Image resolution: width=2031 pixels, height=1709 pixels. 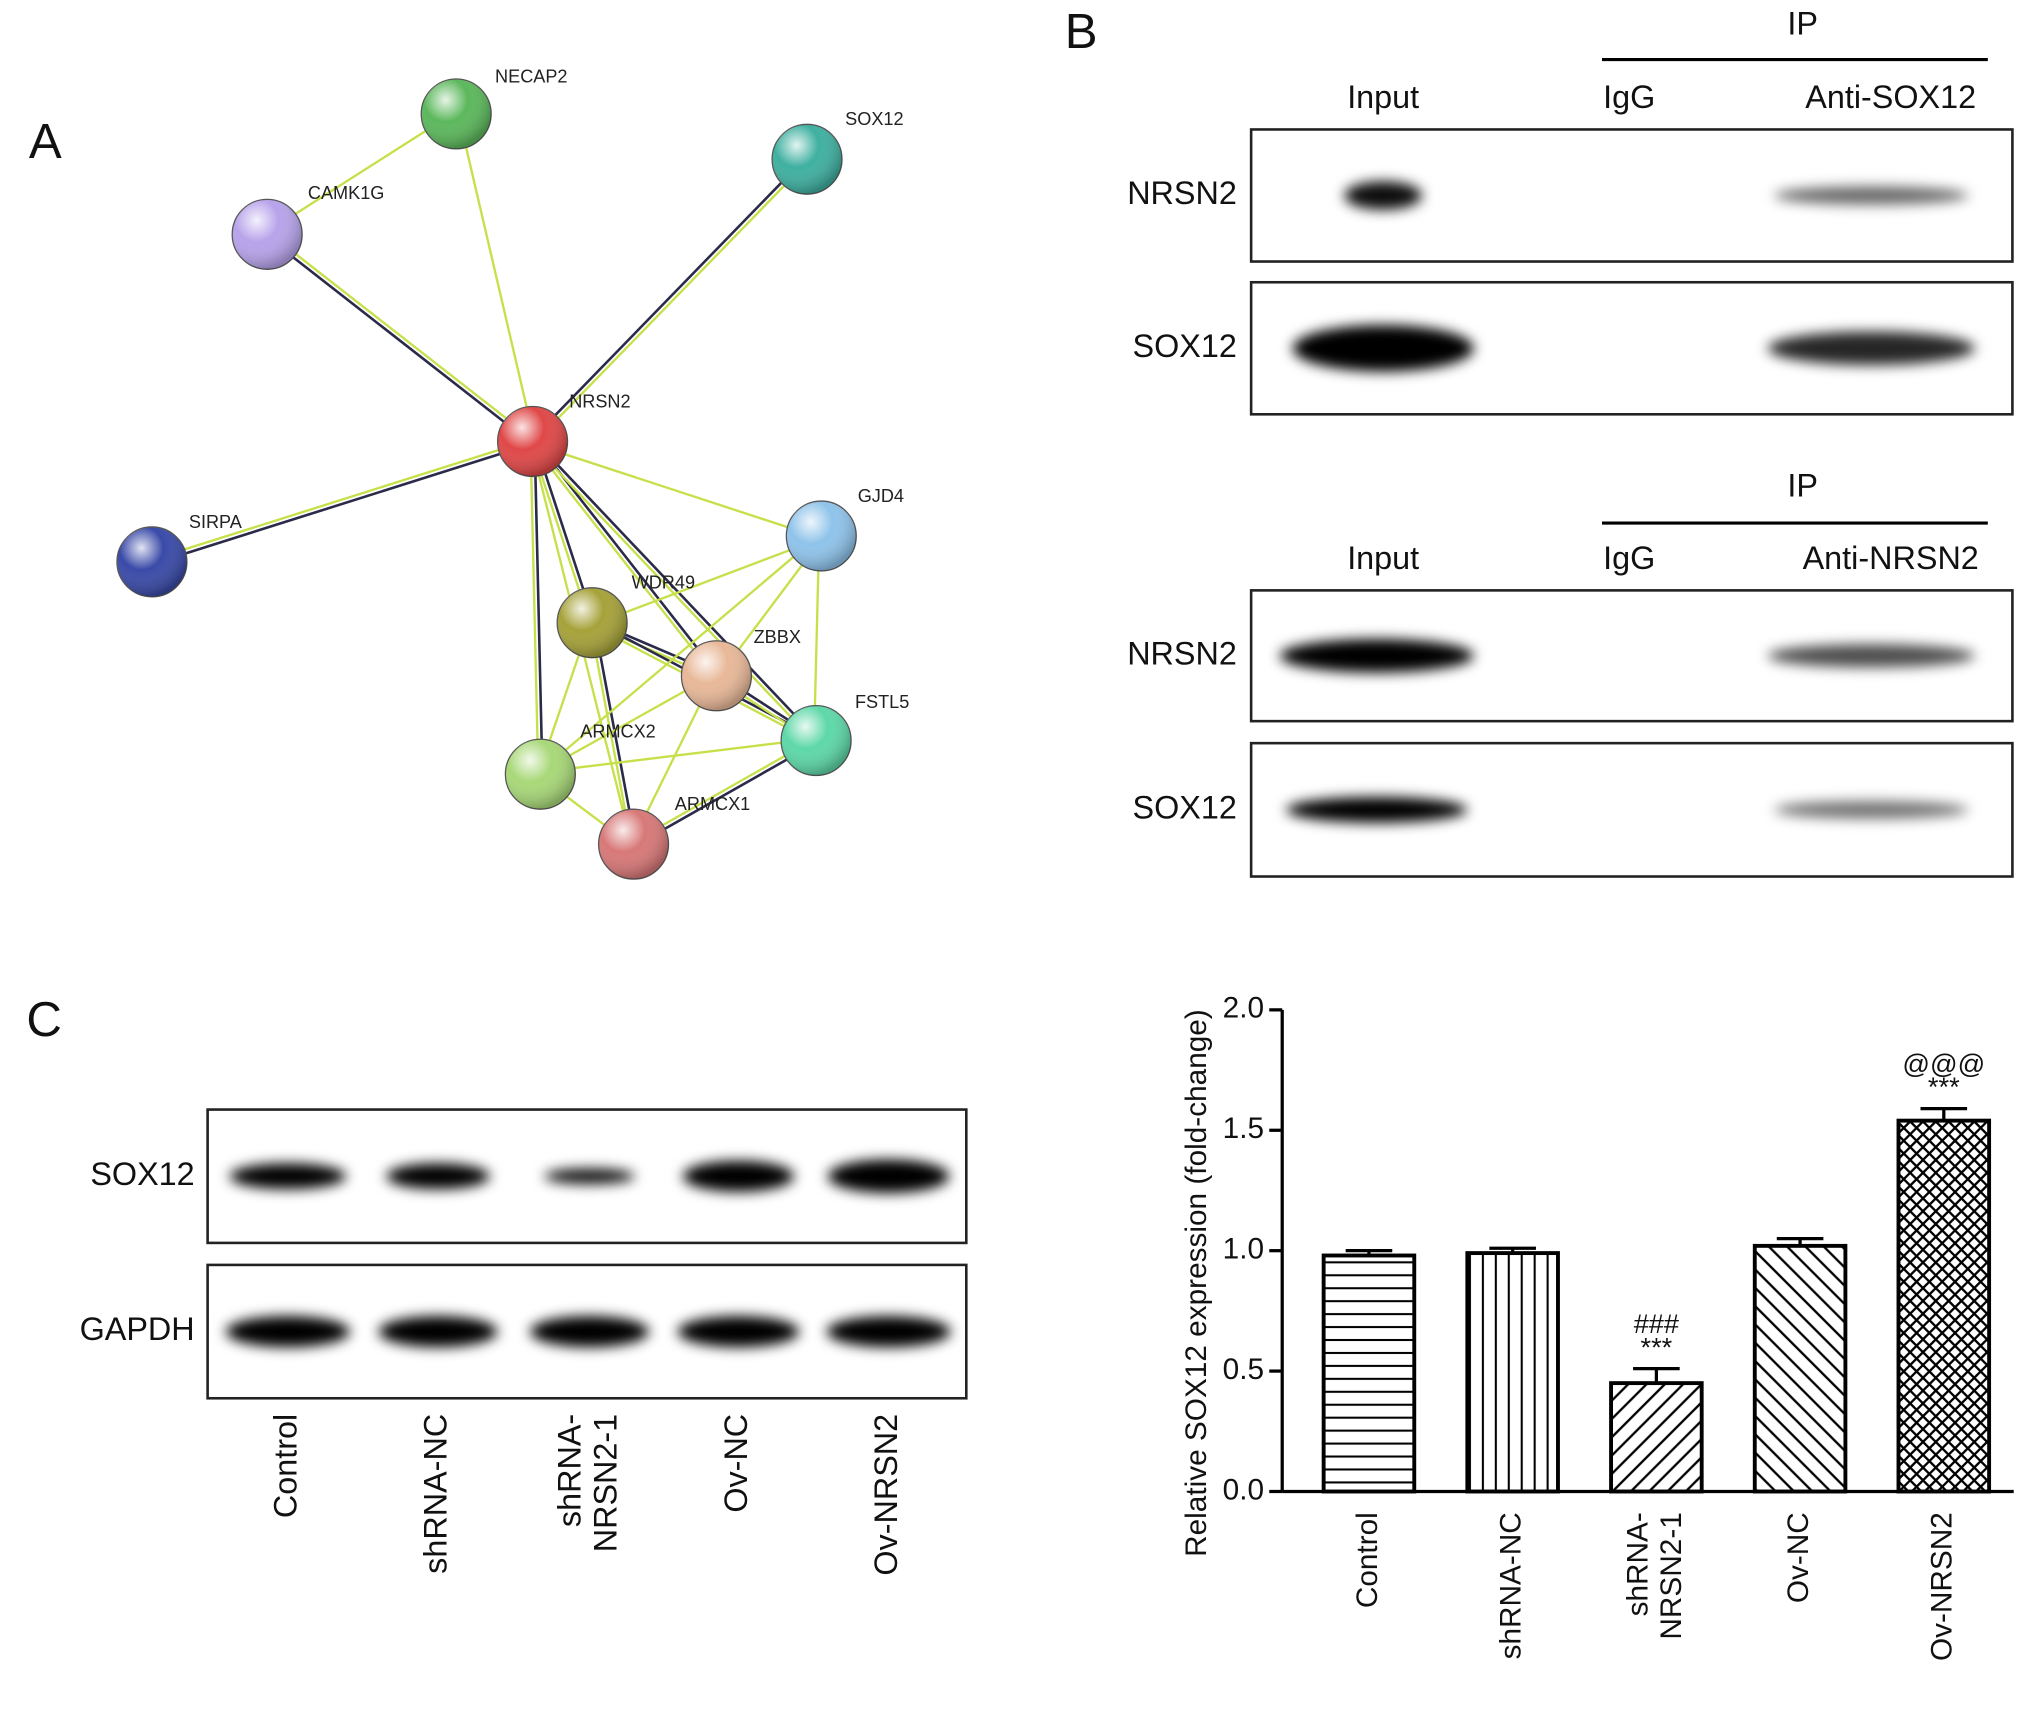 What do you see at coordinates (1243, 1369) in the screenshot?
I see `y-tick-label: 0.5` at bounding box center [1243, 1369].